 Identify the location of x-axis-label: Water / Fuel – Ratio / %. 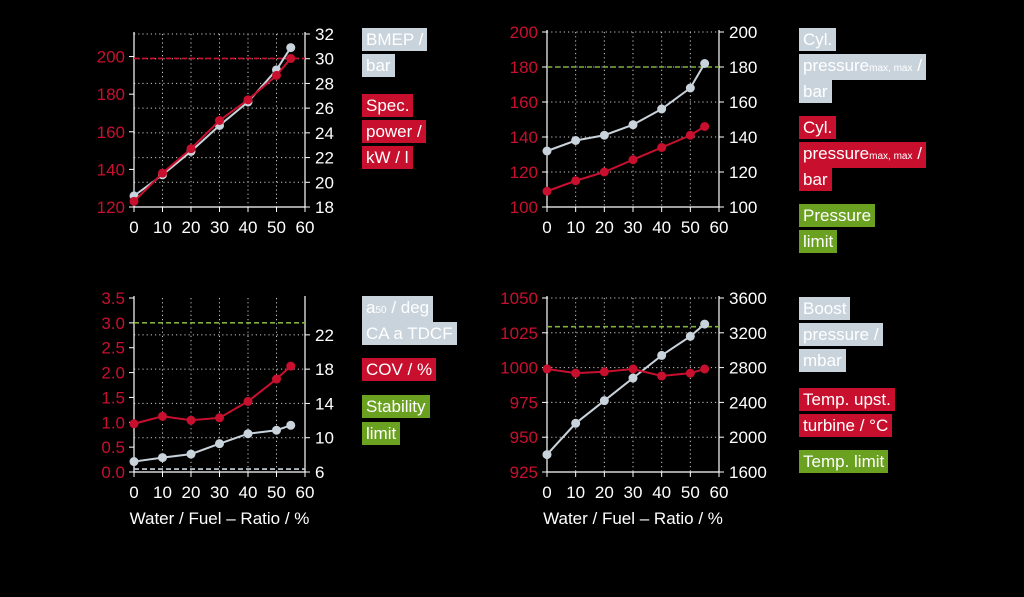
(220, 518).